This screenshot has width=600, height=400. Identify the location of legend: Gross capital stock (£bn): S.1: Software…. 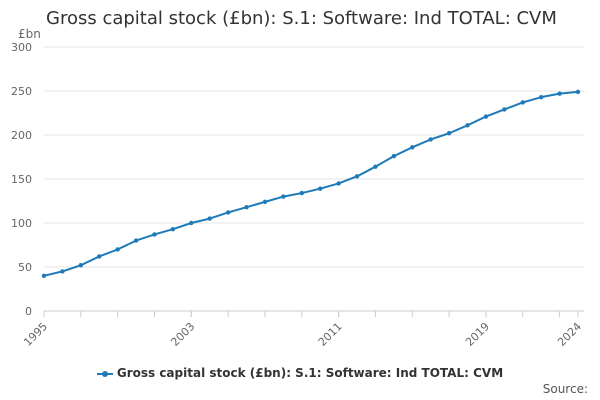
(300, 373).